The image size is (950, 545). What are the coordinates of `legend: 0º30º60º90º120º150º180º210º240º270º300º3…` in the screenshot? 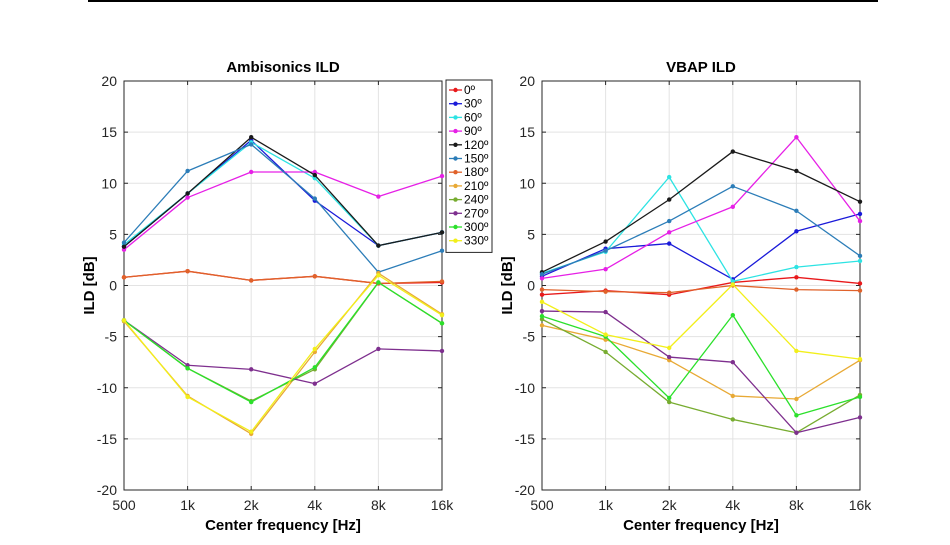 It's located at (469, 166).